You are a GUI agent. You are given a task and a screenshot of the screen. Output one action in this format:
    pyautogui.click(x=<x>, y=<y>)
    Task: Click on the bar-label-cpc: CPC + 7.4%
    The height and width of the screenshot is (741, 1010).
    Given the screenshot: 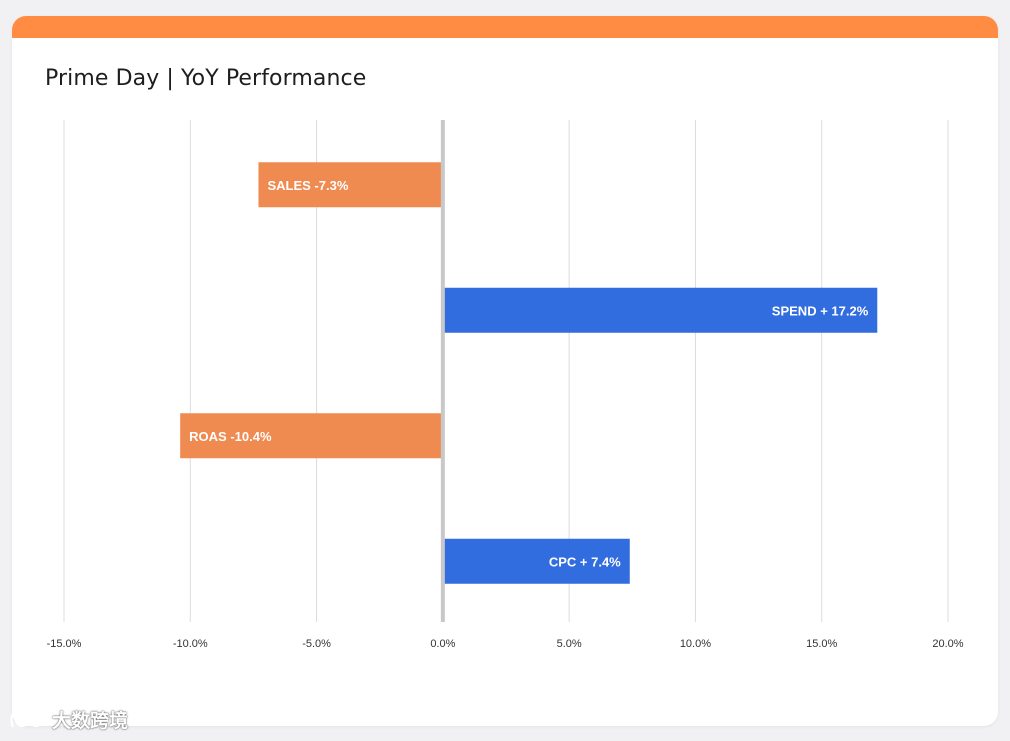 What is the action you would take?
    pyautogui.click(x=585, y=561)
    